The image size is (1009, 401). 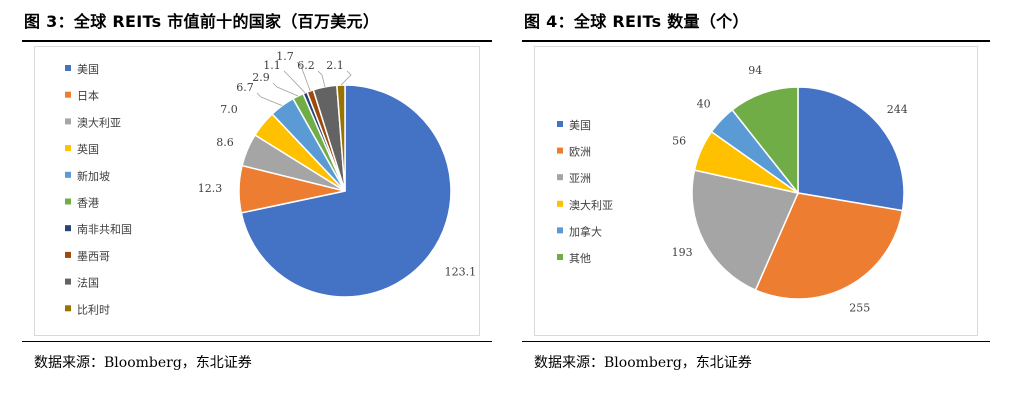 What do you see at coordinates (580, 258) in the screenshot?
I see `legend-label: 其他` at bounding box center [580, 258].